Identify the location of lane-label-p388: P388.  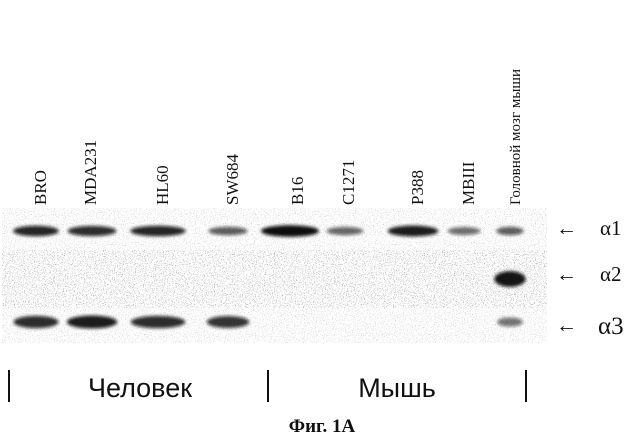
(417, 187).